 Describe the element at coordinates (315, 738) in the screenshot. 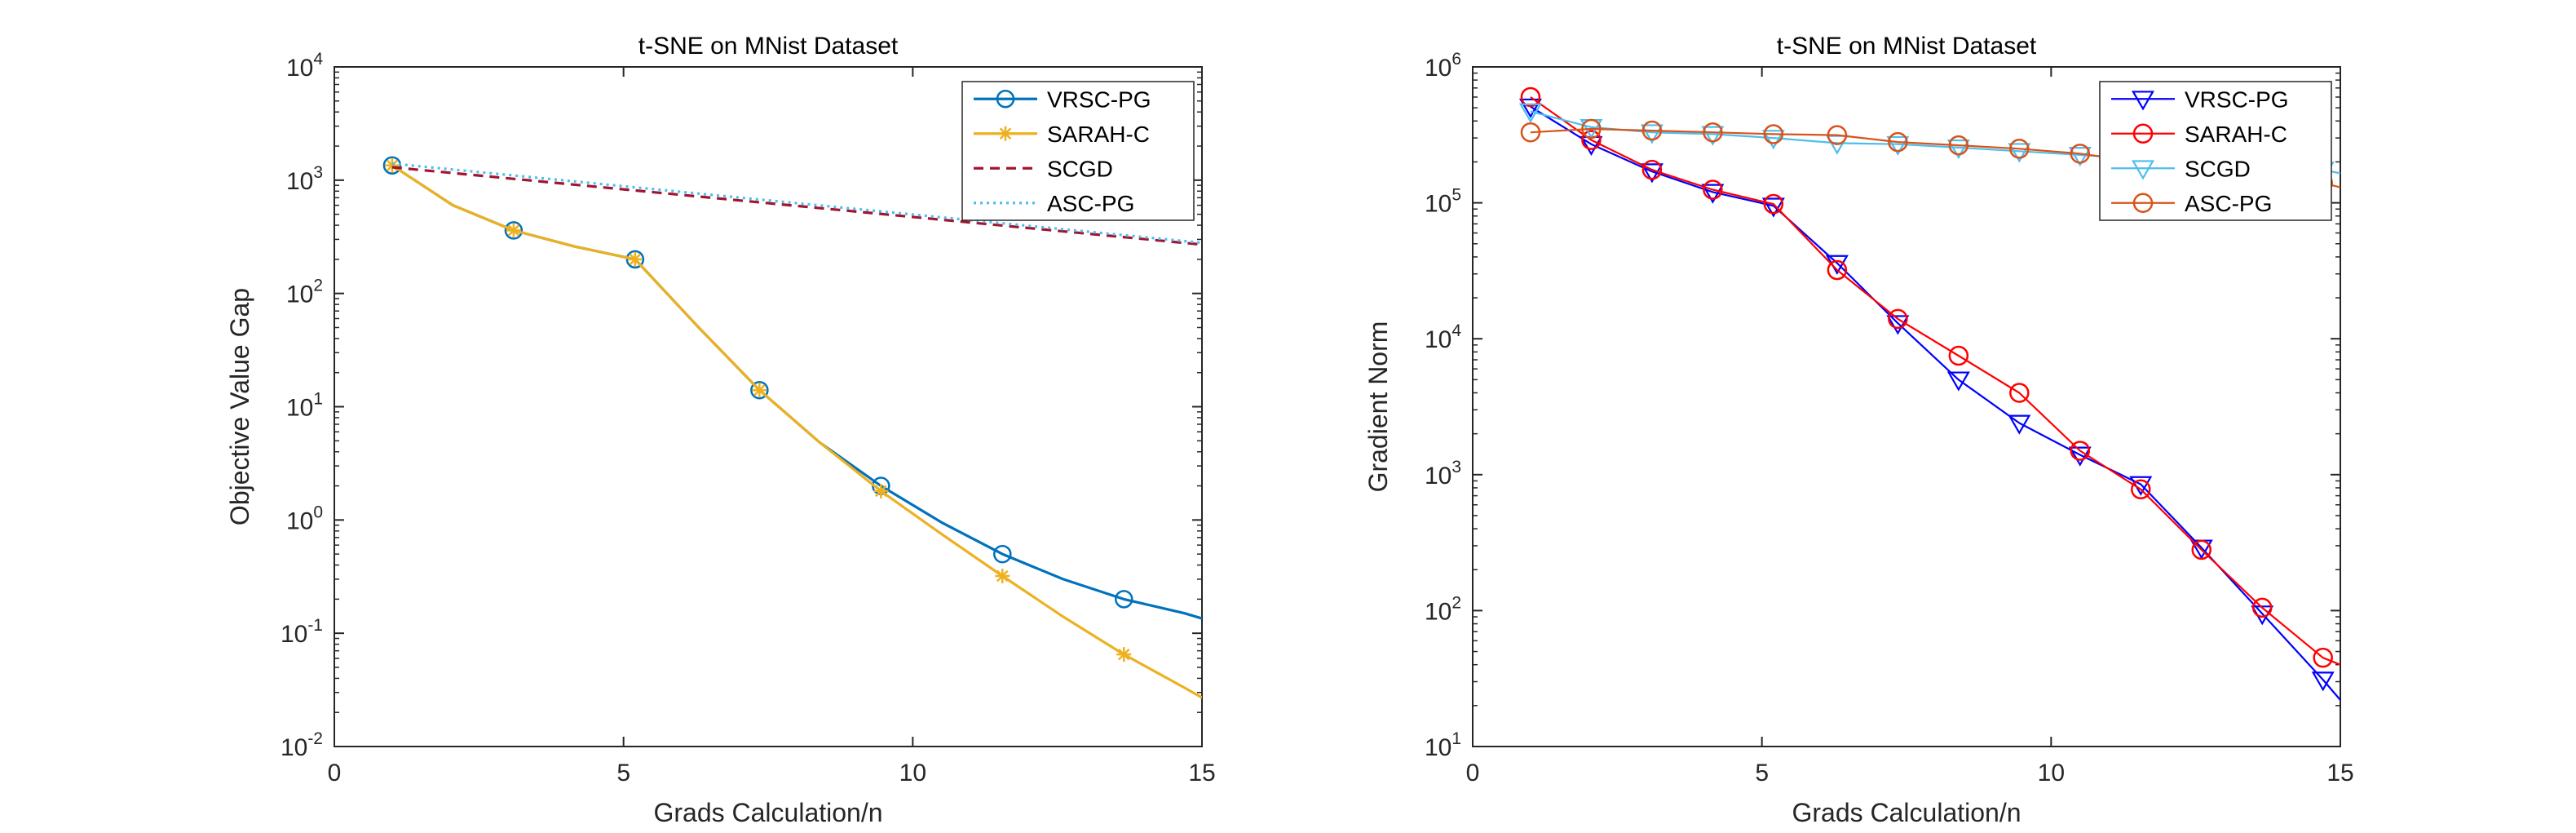

I see `y-tick-exponent: -2` at that location.